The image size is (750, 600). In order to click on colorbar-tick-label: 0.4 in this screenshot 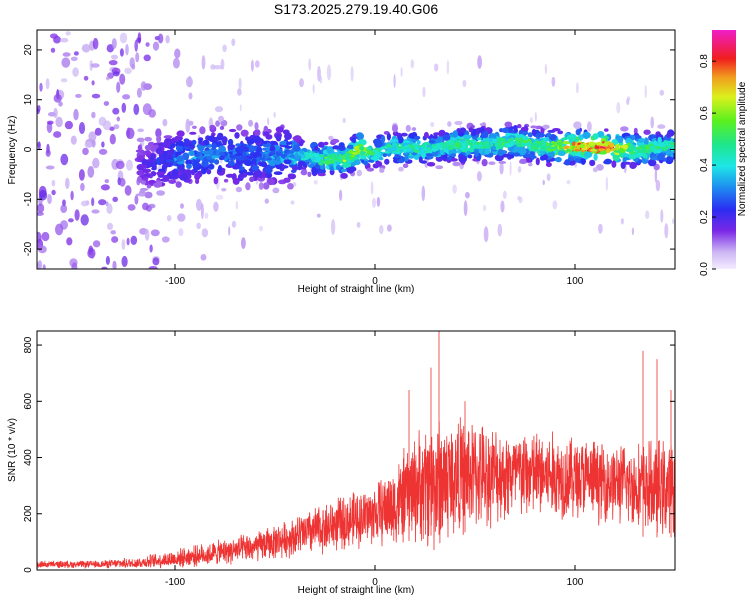, I will do `click(704, 165)`.